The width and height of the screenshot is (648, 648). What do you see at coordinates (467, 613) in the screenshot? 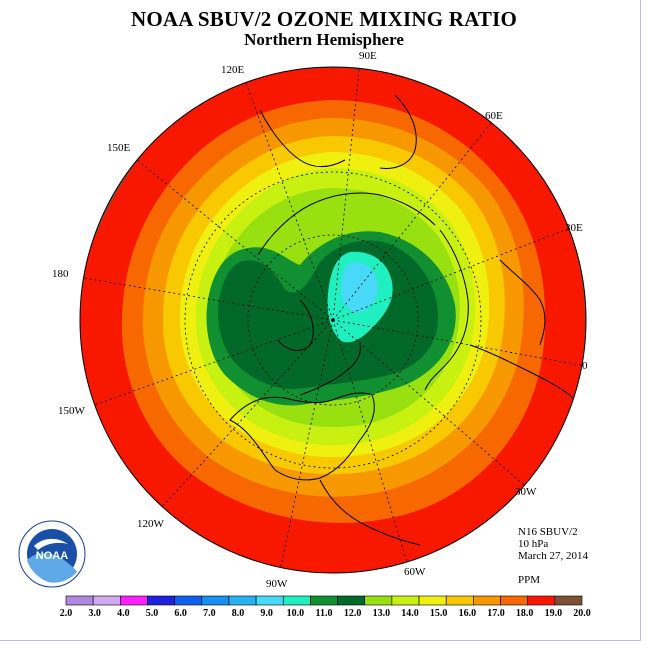
I see `colorbar-tick-label: 16.0` at bounding box center [467, 613].